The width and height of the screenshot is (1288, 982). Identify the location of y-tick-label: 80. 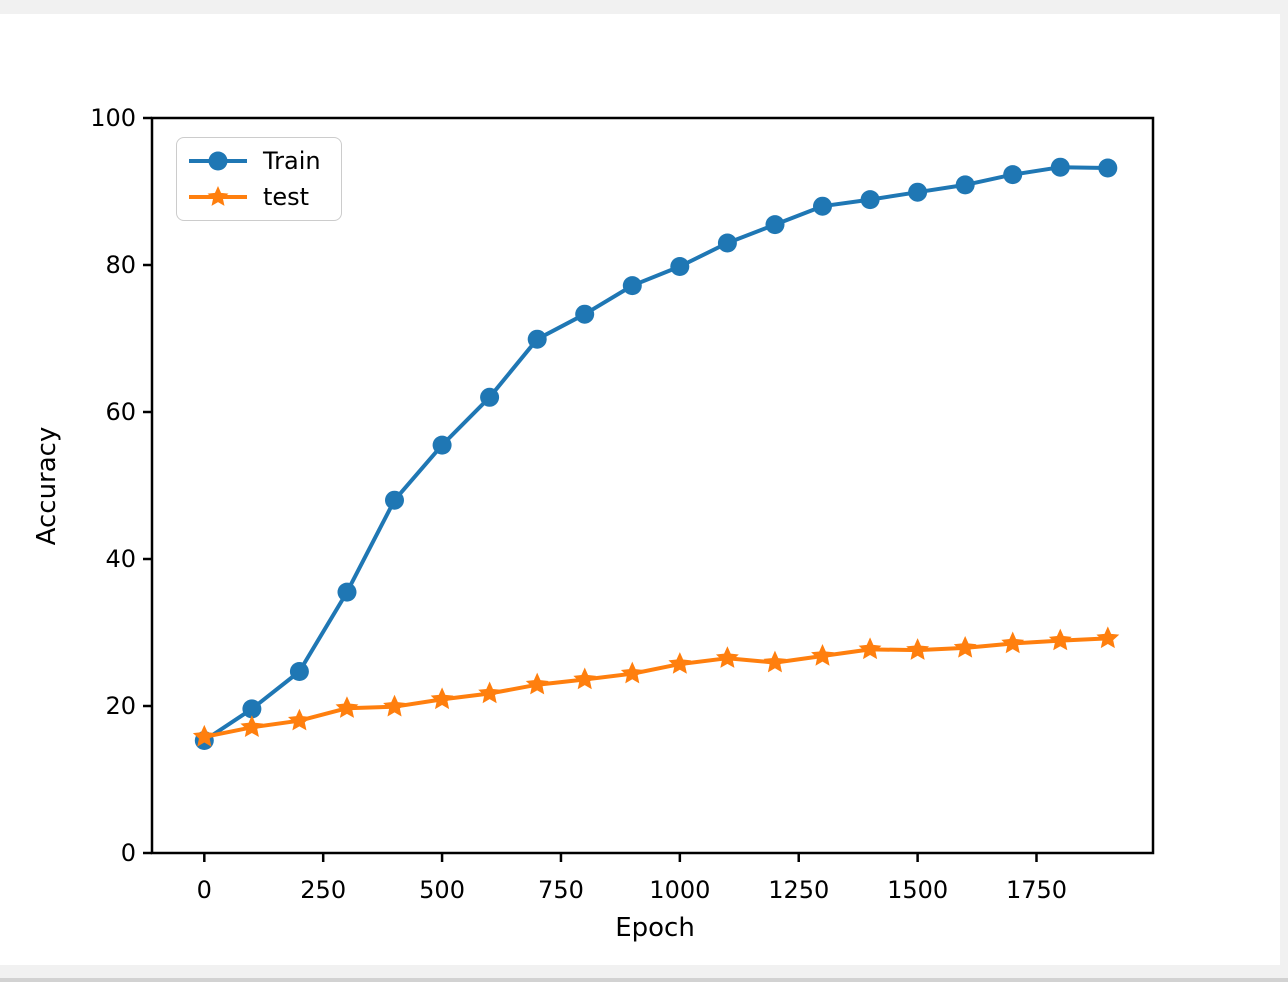
(120, 265).